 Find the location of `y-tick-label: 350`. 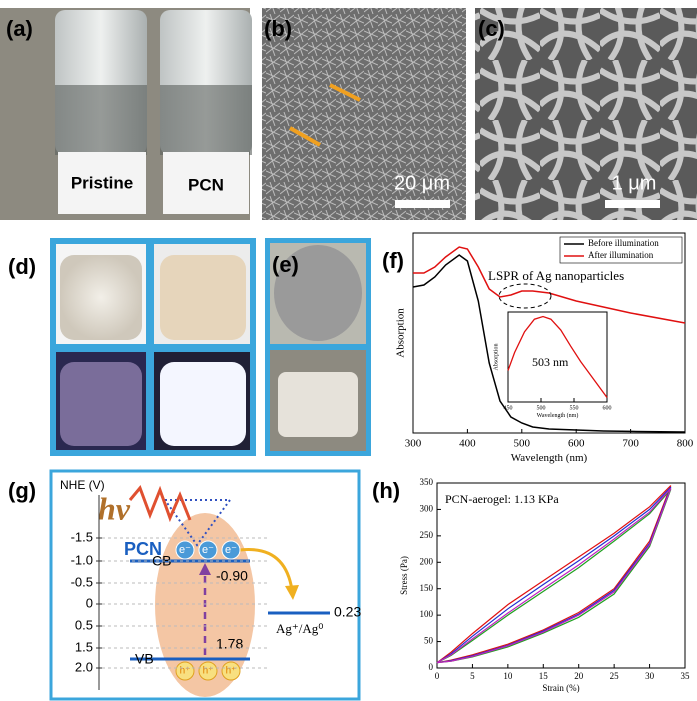

y-tick-label: 350 is located at coordinates (427, 482).